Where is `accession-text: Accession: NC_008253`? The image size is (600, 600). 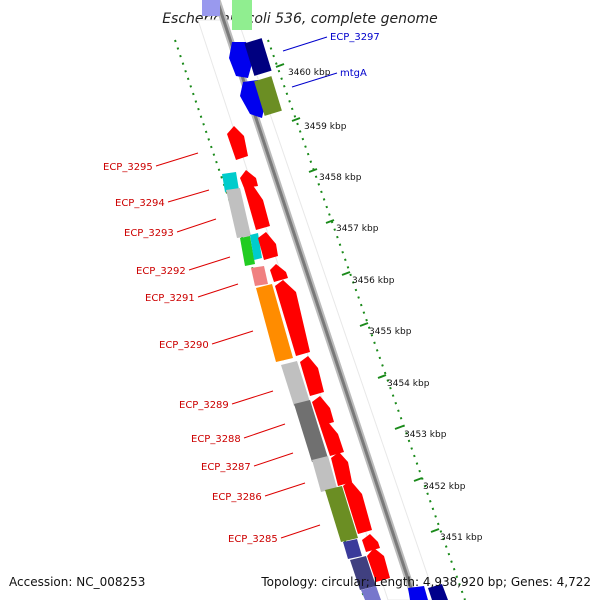
accession-text: Accession: NC_008253 is located at coordinates (77, 582).